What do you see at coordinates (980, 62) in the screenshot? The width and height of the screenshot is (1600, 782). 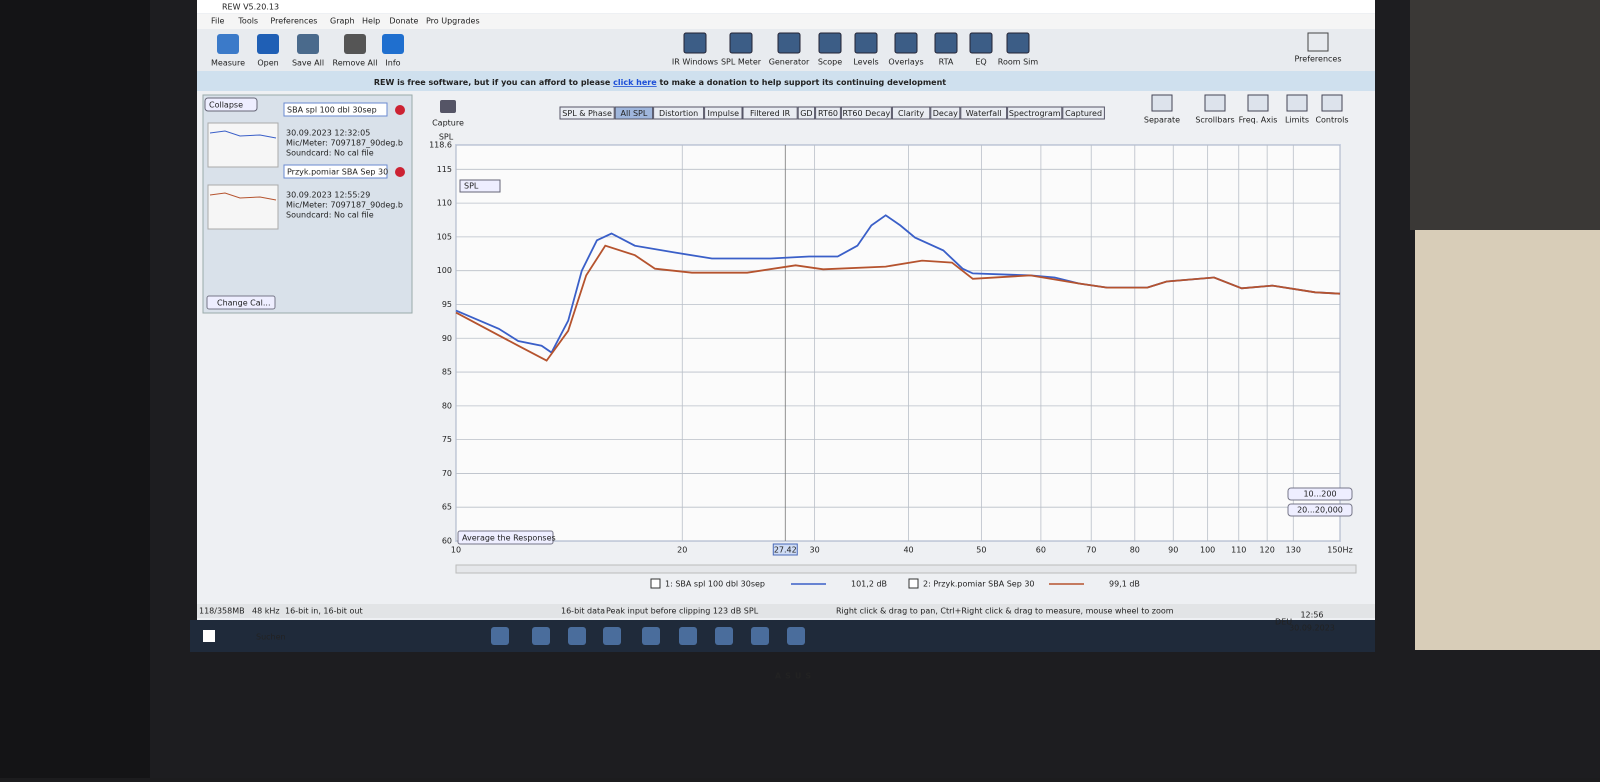 I see `toolbar-button: EQ` at bounding box center [980, 62].